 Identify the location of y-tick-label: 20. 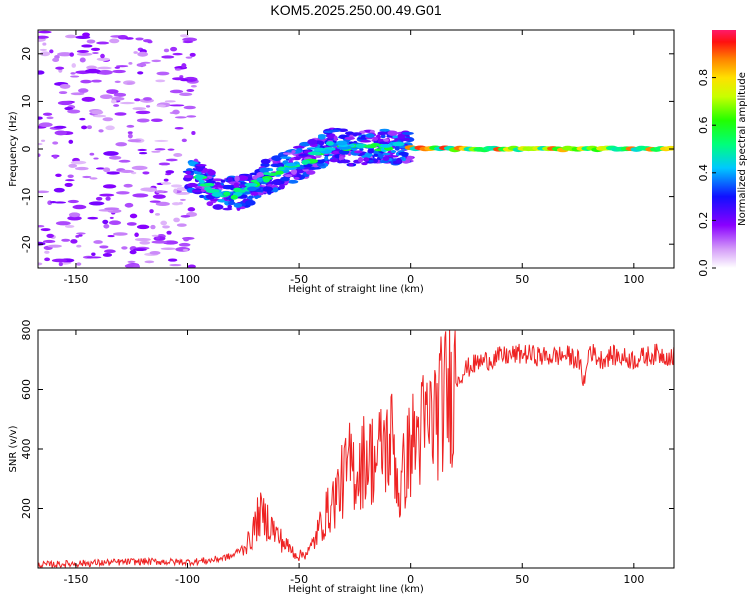
(26, 54).